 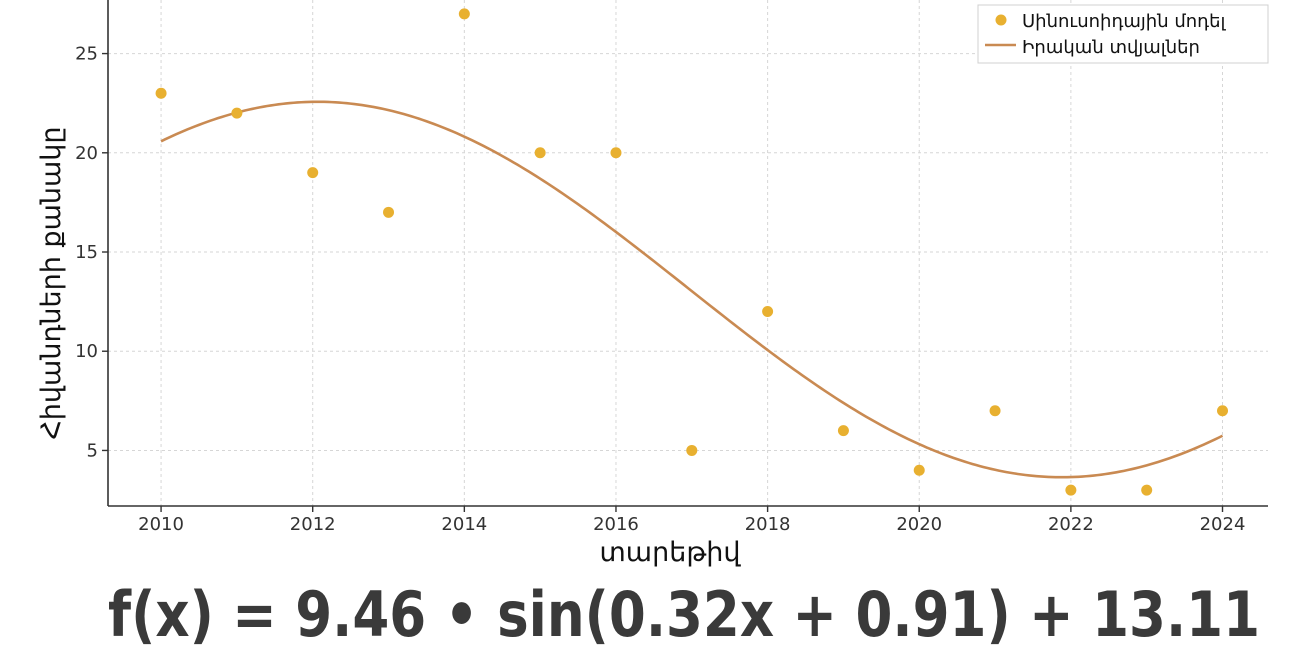 I want to click on y-tick-label: 25, so click(x=86, y=54).